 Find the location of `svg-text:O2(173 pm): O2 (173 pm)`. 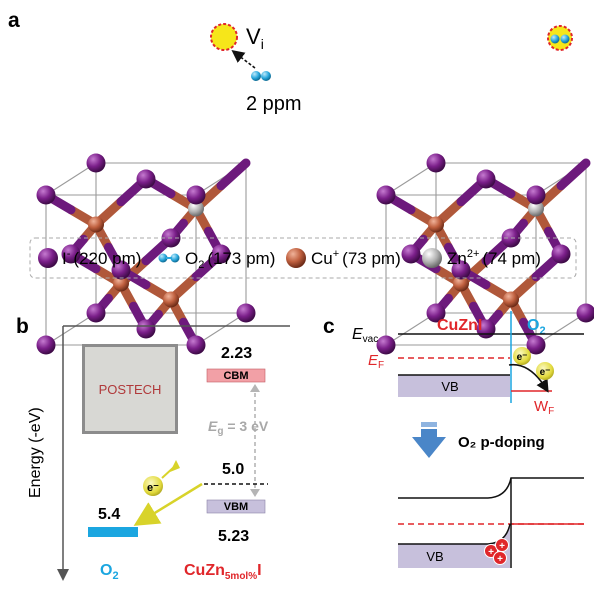

svg-text:O2(173 pm): O2 (173 pm) is located at coordinates (230, 260).